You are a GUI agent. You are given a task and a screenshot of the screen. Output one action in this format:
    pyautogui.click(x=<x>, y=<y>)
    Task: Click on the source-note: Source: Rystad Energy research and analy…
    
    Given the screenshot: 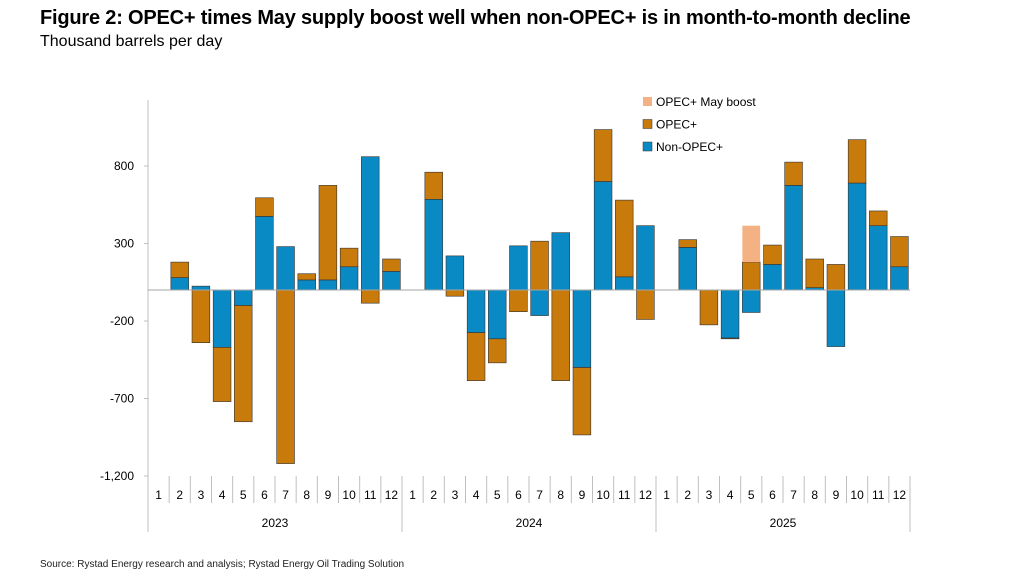 What is the action you would take?
    pyautogui.click(x=222, y=564)
    